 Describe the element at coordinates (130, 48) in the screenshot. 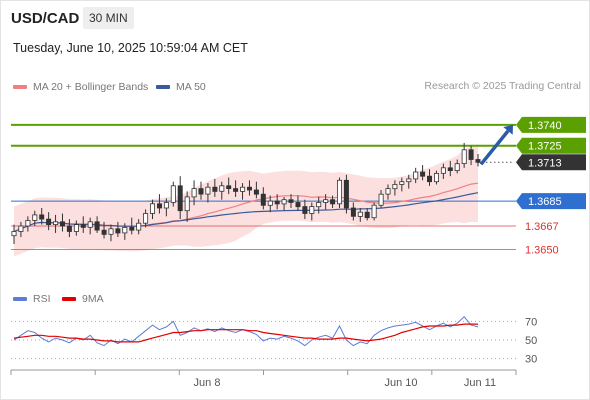

I see `timestamp: Tuesday, June 10, 2025 10:59:04 AM CET` at that location.